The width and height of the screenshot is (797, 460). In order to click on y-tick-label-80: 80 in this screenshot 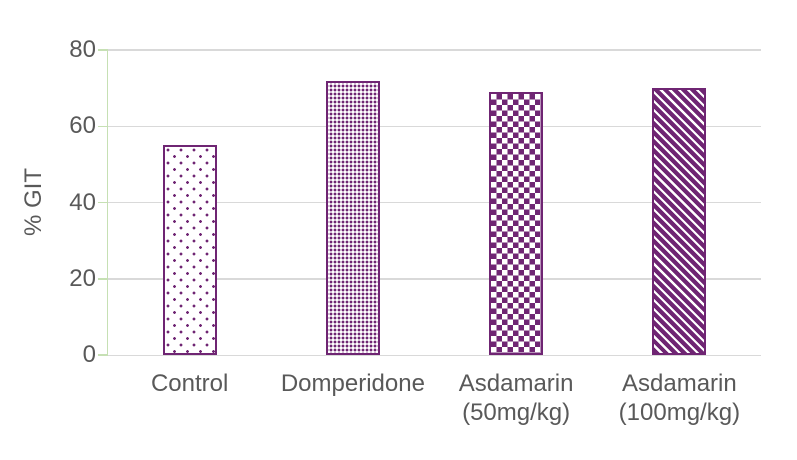, I will do `click(82, 49)`.